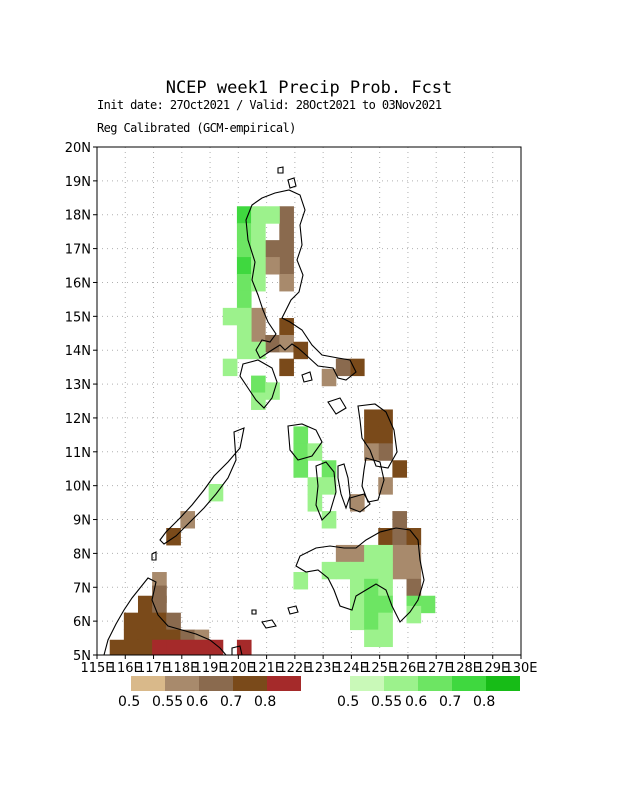 This screenshot has height=800, width=618. Describe the element at coordinates (78, 182) in the screenshot. I see `y-tick-label: 19N` at that location.